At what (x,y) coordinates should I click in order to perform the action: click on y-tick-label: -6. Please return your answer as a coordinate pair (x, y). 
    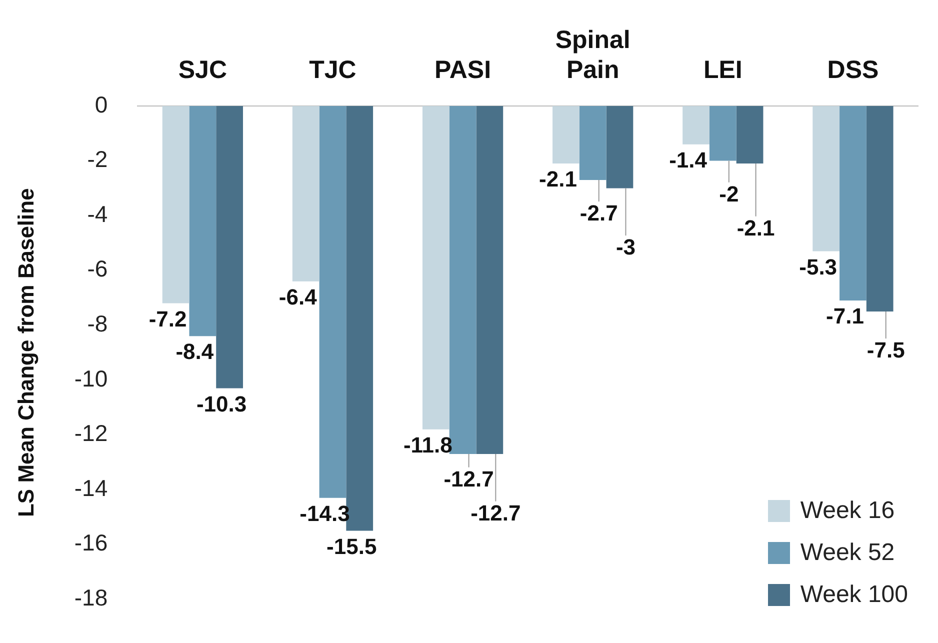
    Looking at the image, I should click on (97, 269).